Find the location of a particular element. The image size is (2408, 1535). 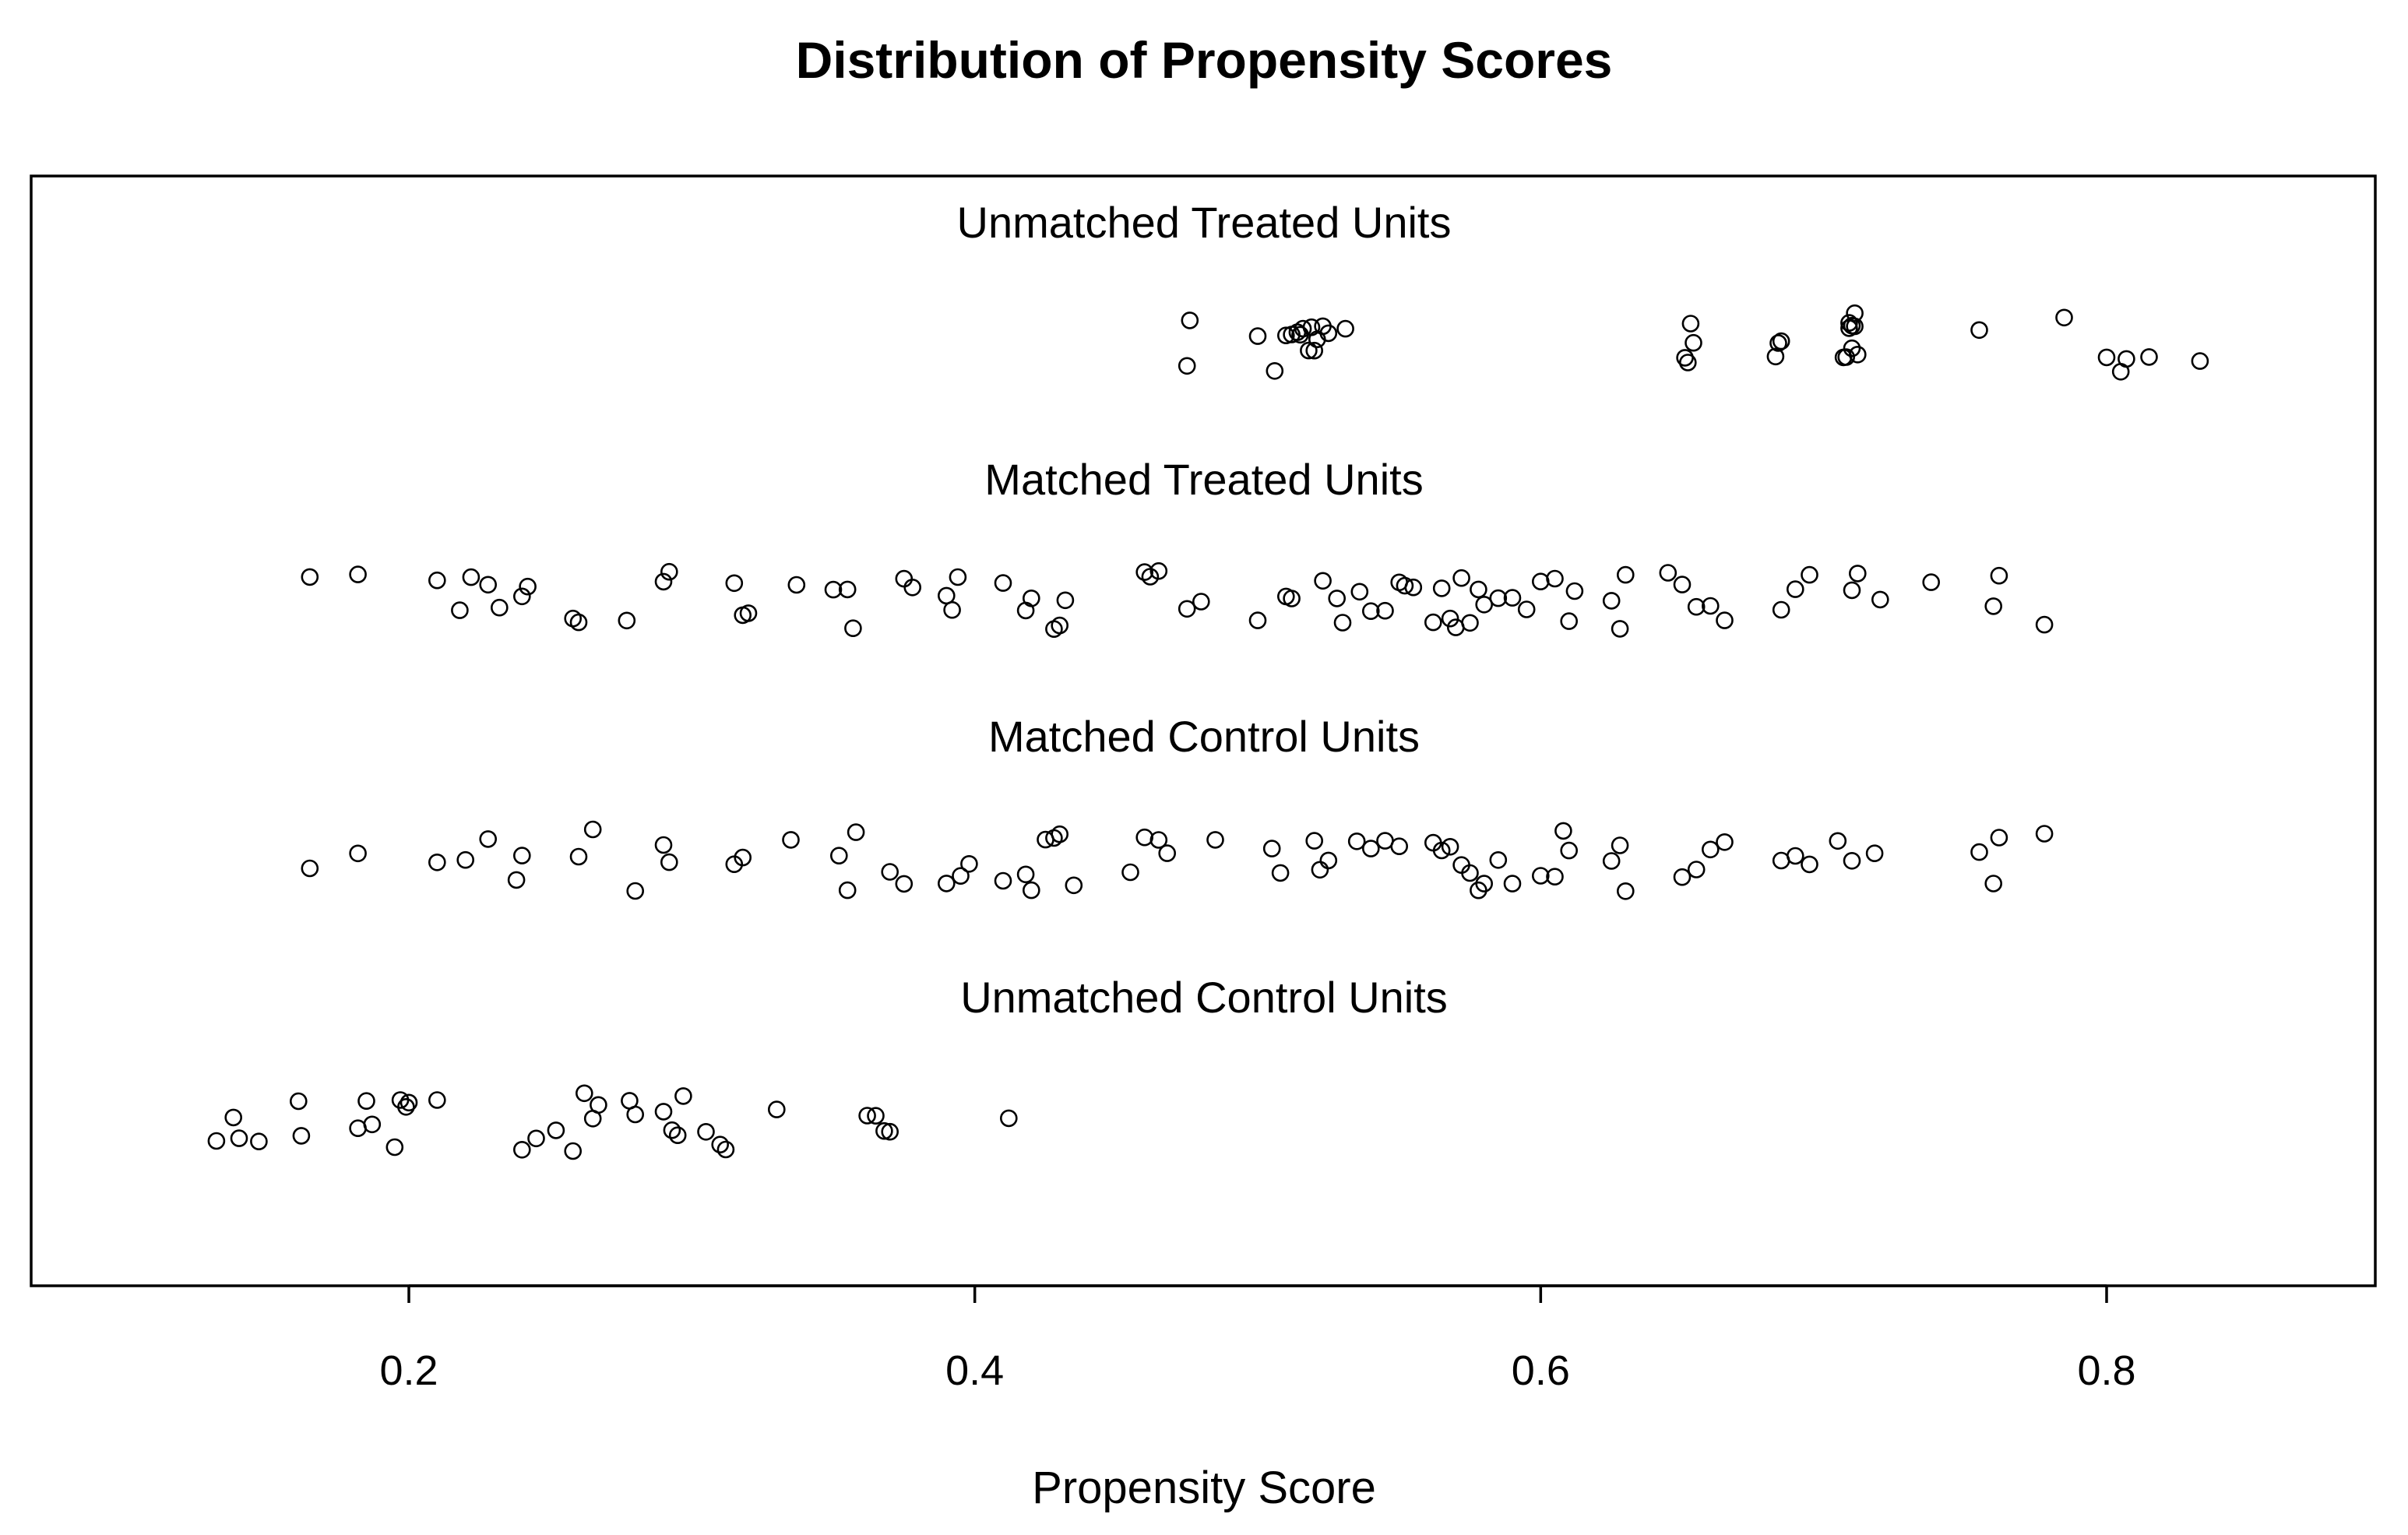

chart-title: Distribution of Propensity Scores is located at coordinates (1205, 60).